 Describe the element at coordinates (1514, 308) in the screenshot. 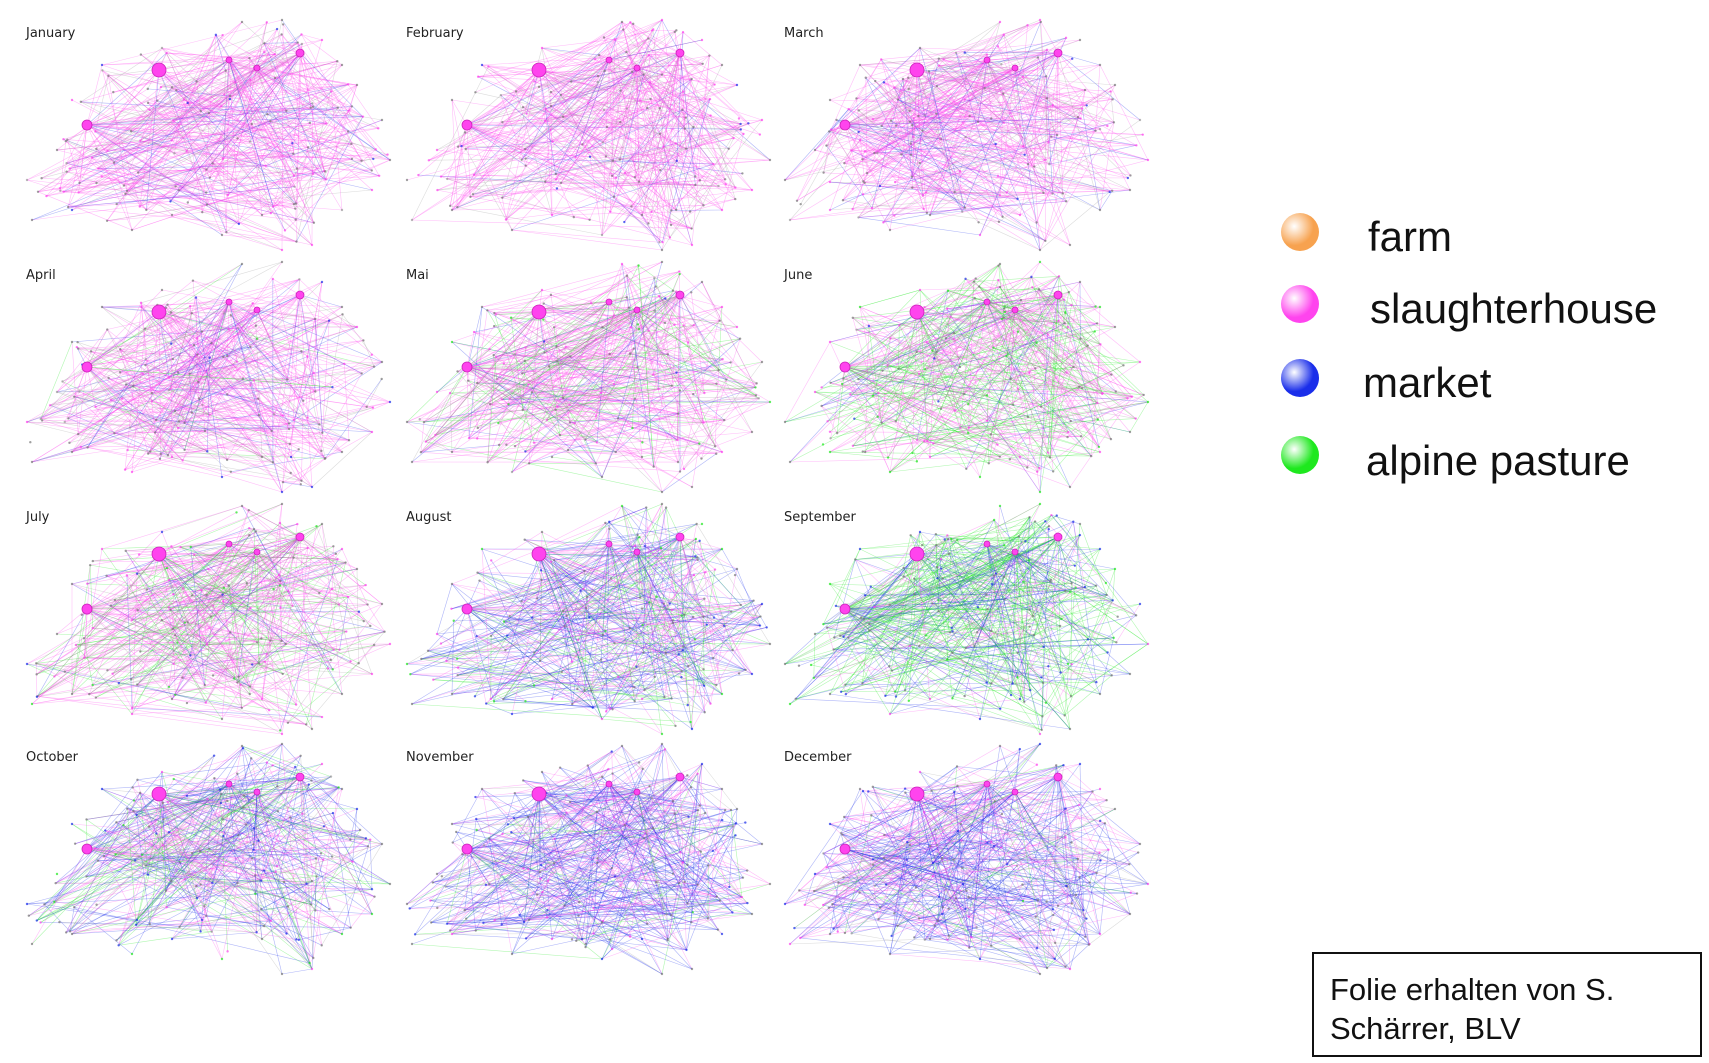

I see `legend-label-slaughterhouse: slaughterhouse` at that location.